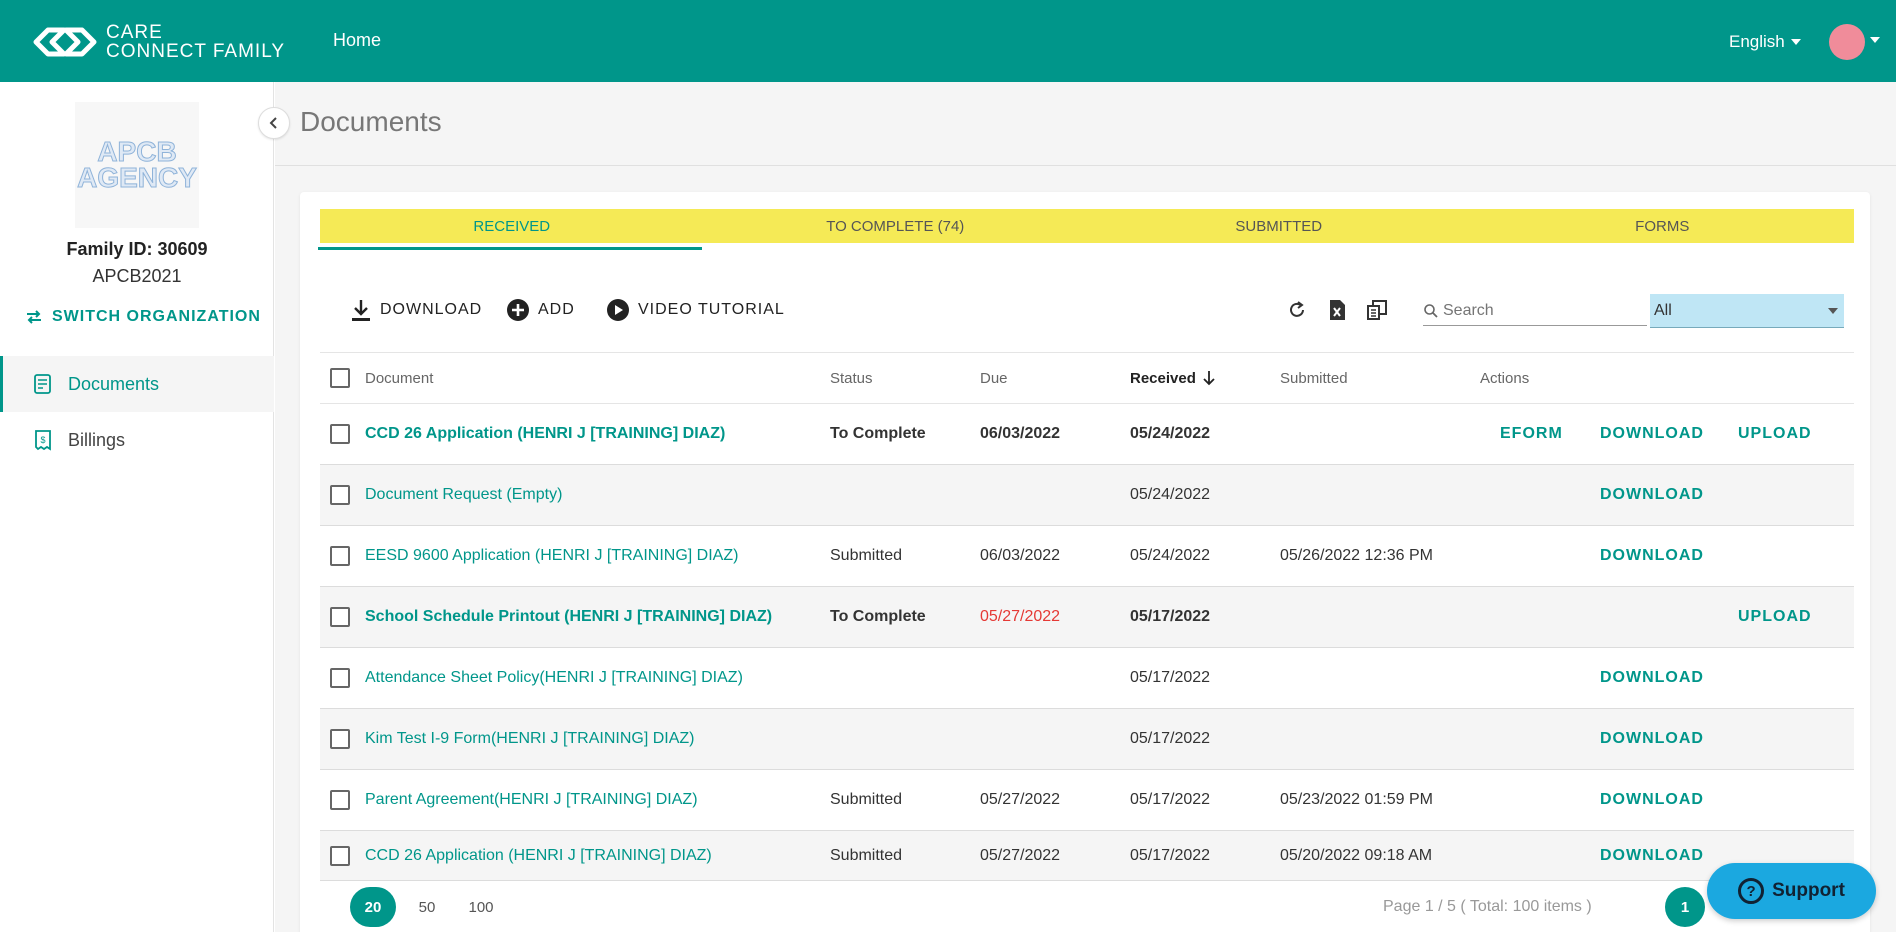 The height and width of the screenshot is (932, 1896). Describe the element at coordinates (994, 378) in the screenshot. I see `header-due: Due` at that location.